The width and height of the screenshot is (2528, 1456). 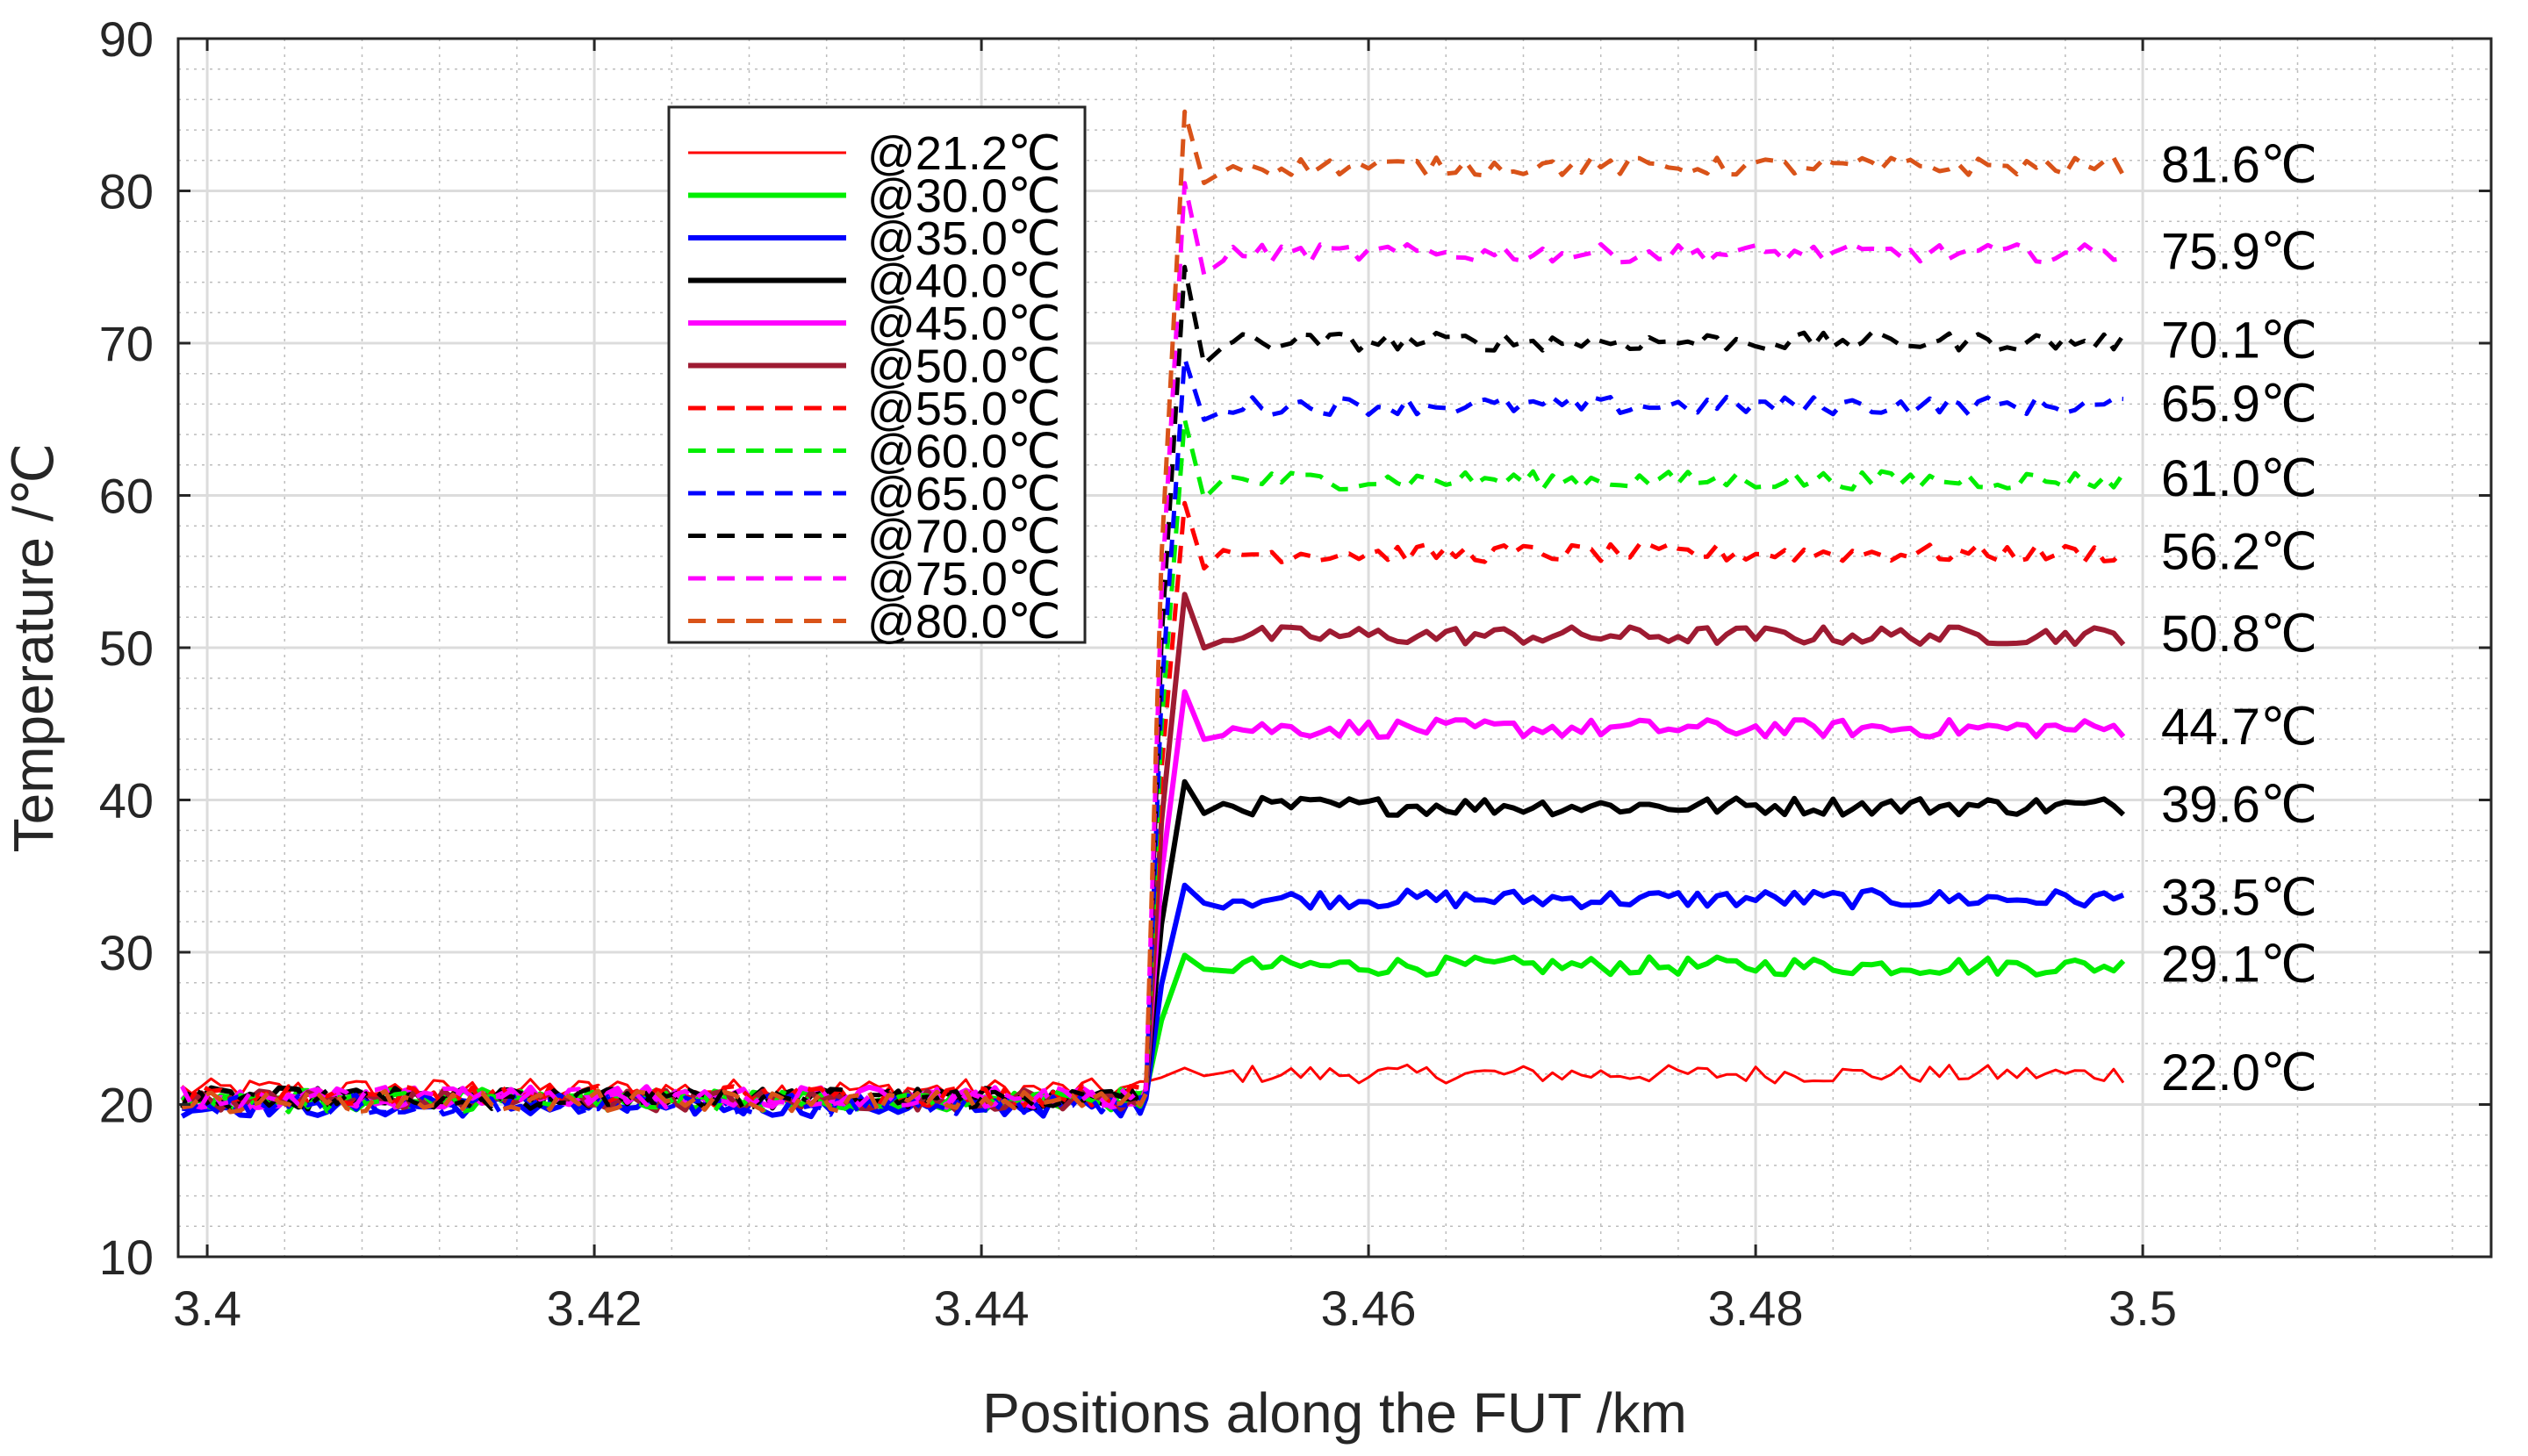 What do you see at coordinates (2239, 551) in the screenshot?
I see `end-value-label: 56.2℃` at bounding box center [2239, 551].